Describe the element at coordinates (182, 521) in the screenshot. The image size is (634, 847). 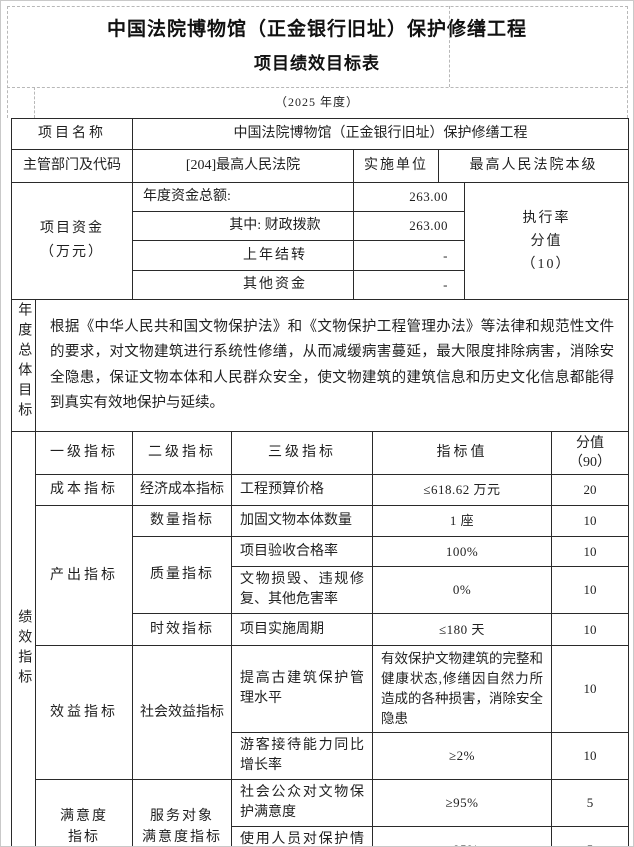
I see `level2-cell: 数量指标` at that location.